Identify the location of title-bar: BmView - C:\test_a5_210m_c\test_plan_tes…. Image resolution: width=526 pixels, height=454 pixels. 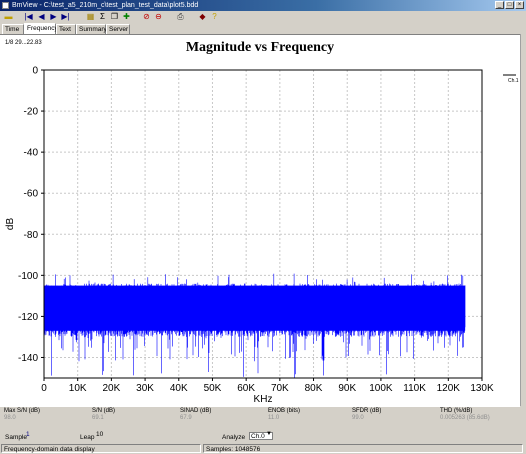
(263, 5).